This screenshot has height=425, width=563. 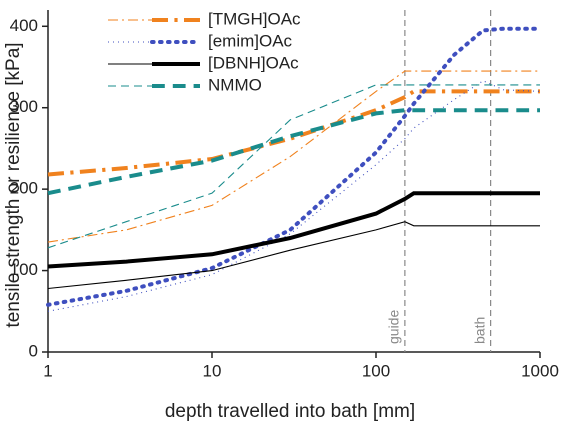 What do you see at coordinates (540, 370) in the screenshot?
I see `x-tick-label: 1000` at bounding box center [540, 370].